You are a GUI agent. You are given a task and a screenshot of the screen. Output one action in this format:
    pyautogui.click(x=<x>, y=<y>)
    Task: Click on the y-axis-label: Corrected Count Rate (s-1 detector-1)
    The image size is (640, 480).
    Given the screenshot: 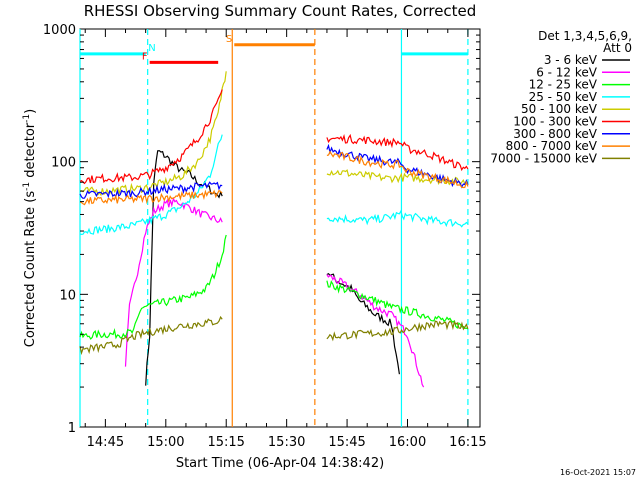 What is the action you would take?
    pyautogui.click(x=30, y=228)
    